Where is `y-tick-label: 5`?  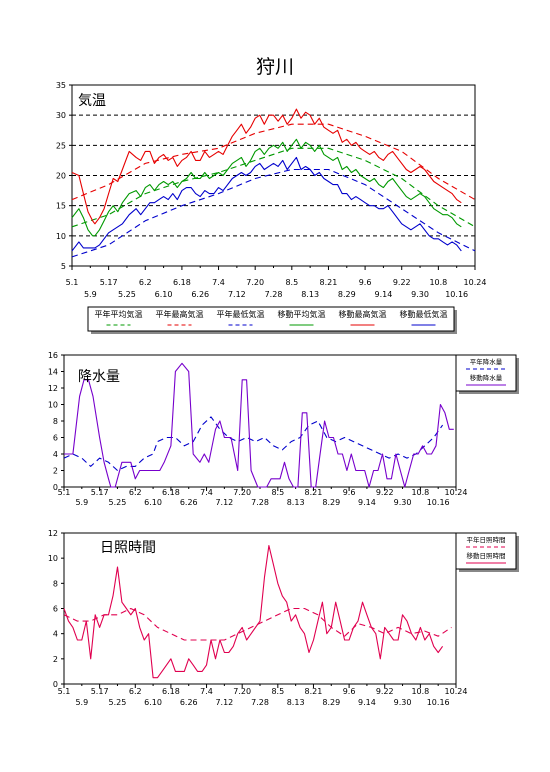
y-tick-label: 5 is located at coordinates (63, 266).